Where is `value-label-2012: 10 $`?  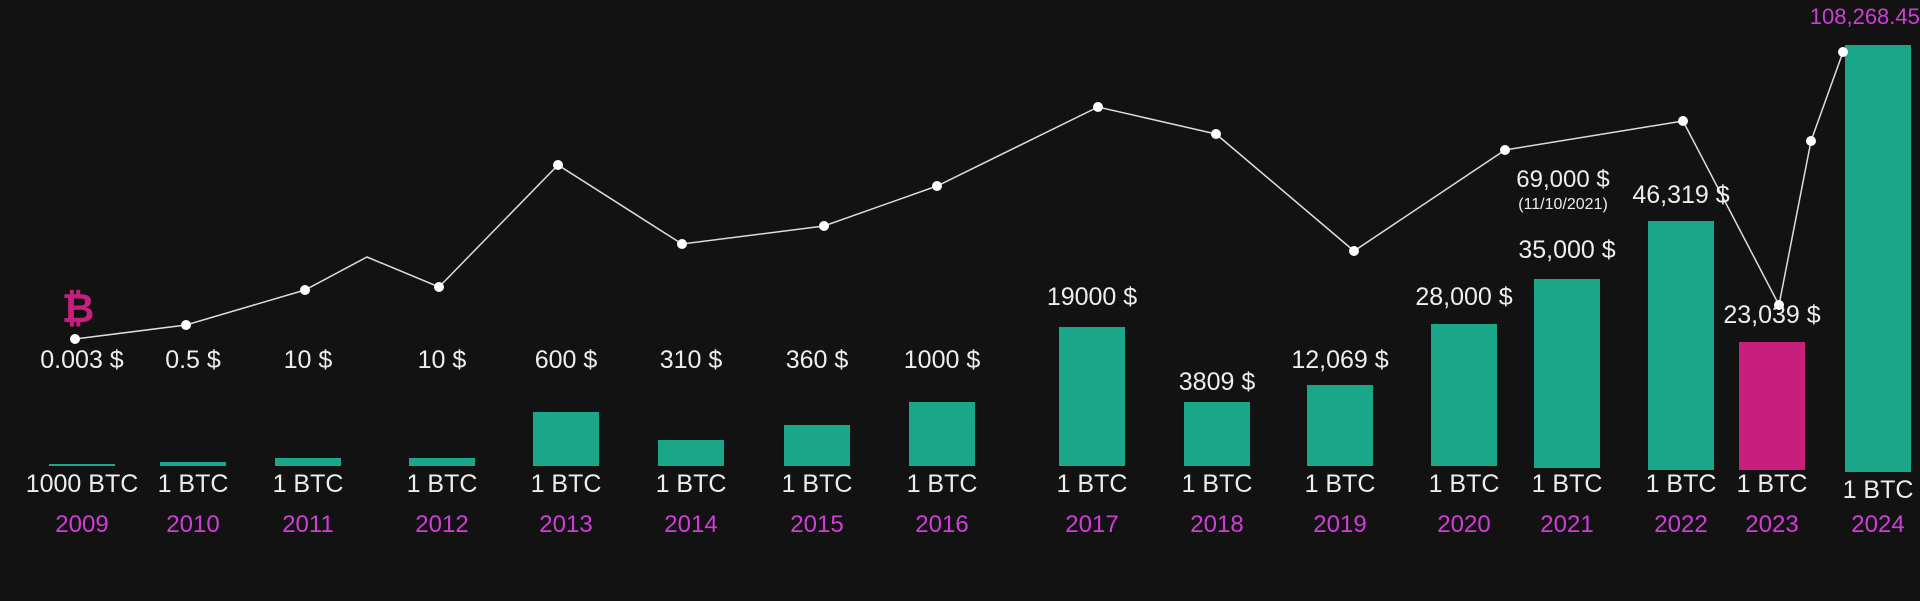
value-label-2012: 10 $ is located at coordinates (442, 360).